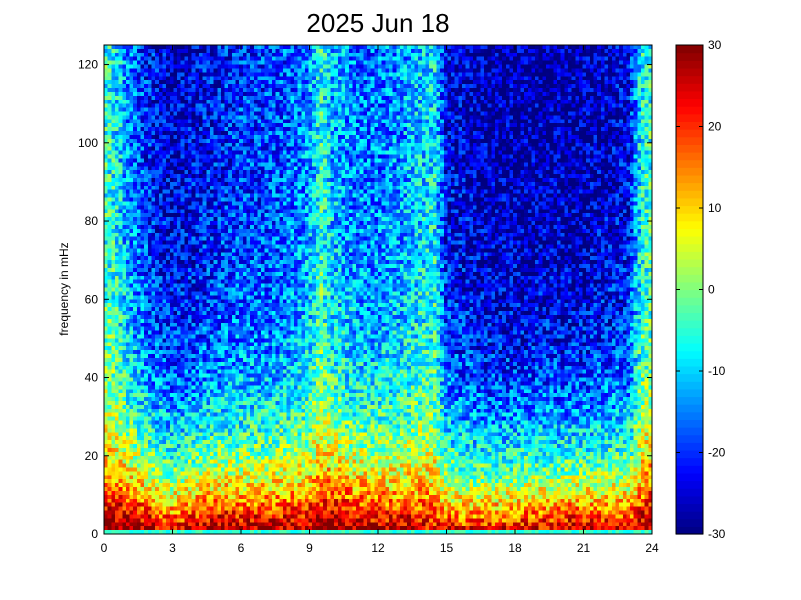  Describe the element at coordinates (715, 208) in the screenshot. I see `colorbar-tick-label: 10` at that location.